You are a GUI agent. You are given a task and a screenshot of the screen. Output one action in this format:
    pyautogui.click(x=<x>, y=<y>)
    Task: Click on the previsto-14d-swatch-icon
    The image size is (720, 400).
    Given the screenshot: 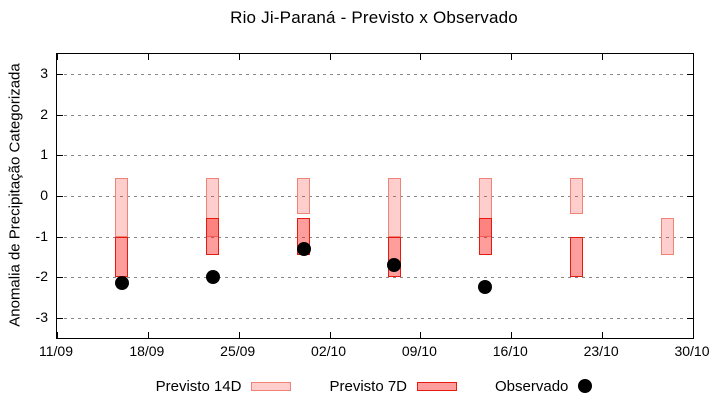 What is the action you would take?
    pyautogui.click(x=271, y=386)
    